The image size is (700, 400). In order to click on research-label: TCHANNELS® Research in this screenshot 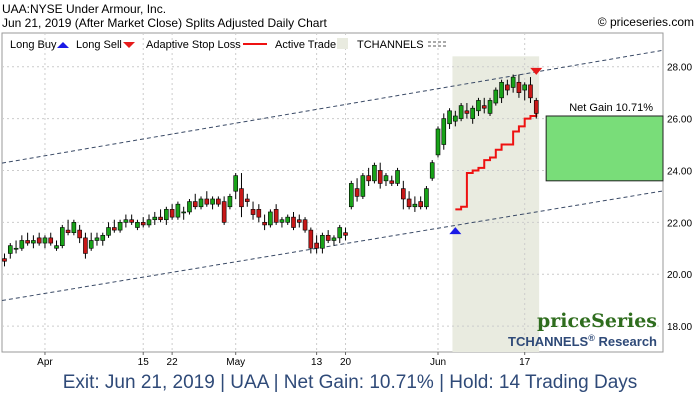, I will do `click(582, 341)`.